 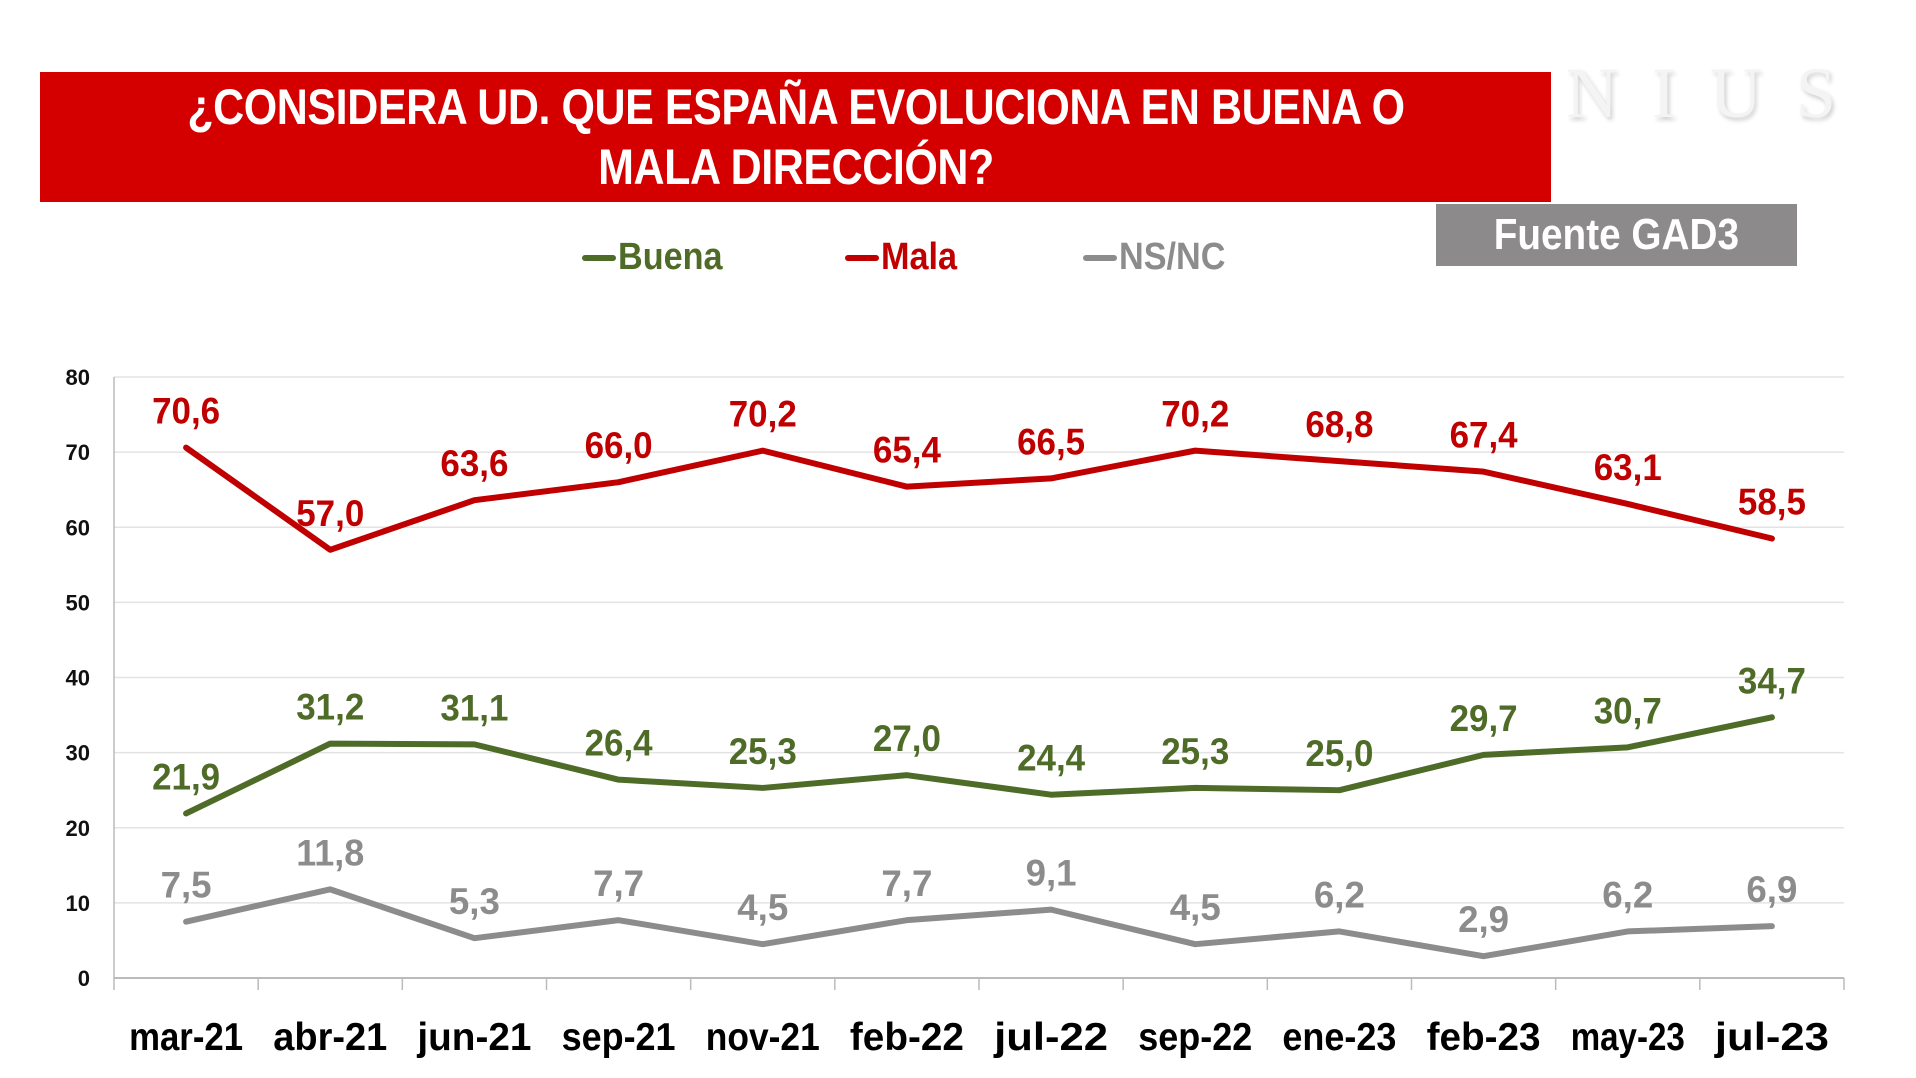 I want to click on x-tick-label: jul-22, so click(x=1050, y=1037).